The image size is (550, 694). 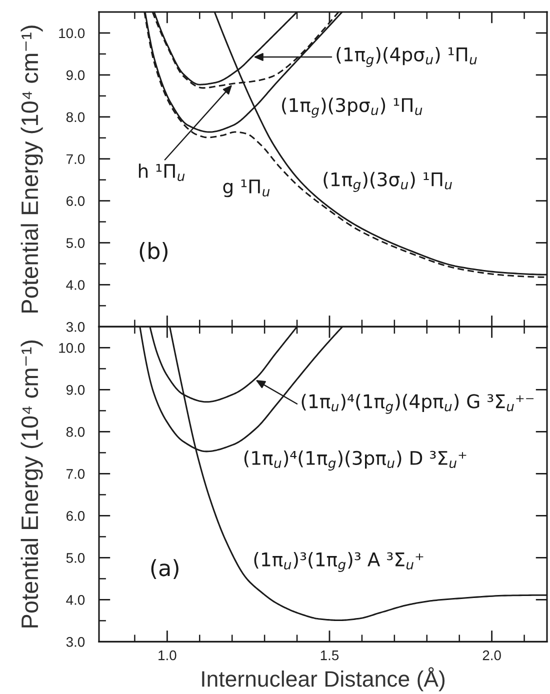 I want to click on annotation: (1π$_{g}$)(3σ$_{u}$) ¹Π$_{u}$, so click(x=388, y=182).